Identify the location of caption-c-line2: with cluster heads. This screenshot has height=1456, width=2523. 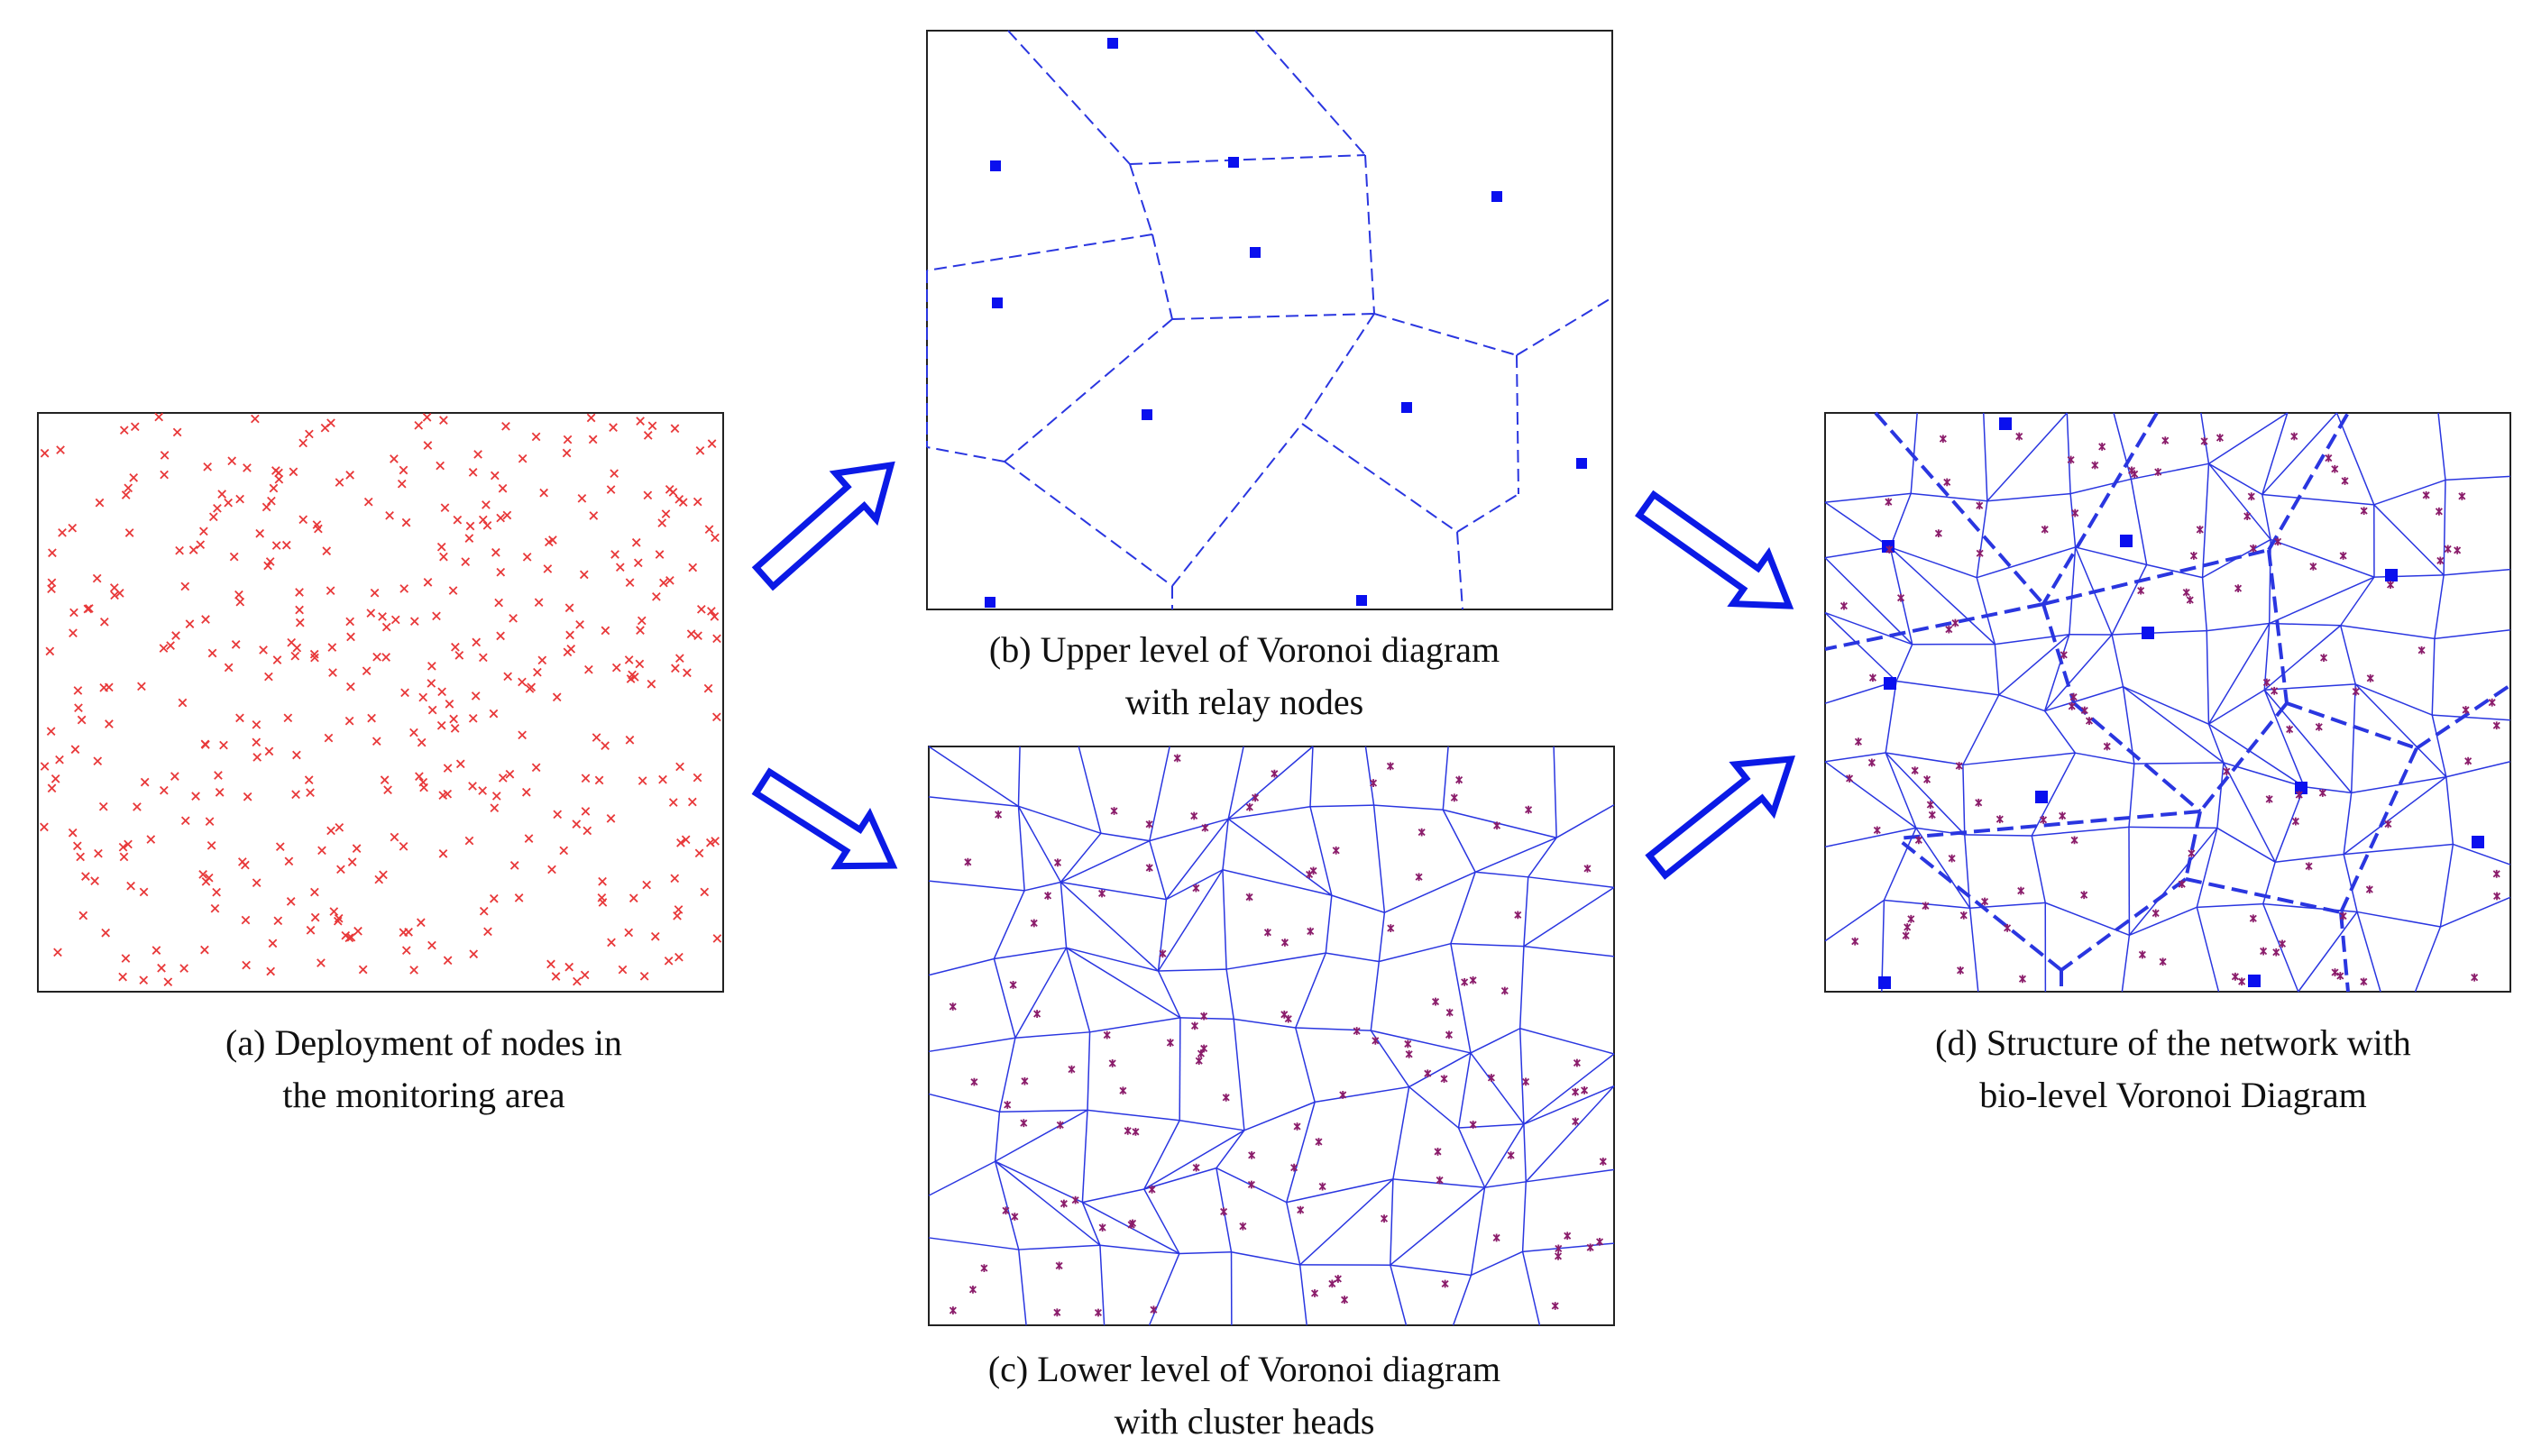
(1244, 1421).